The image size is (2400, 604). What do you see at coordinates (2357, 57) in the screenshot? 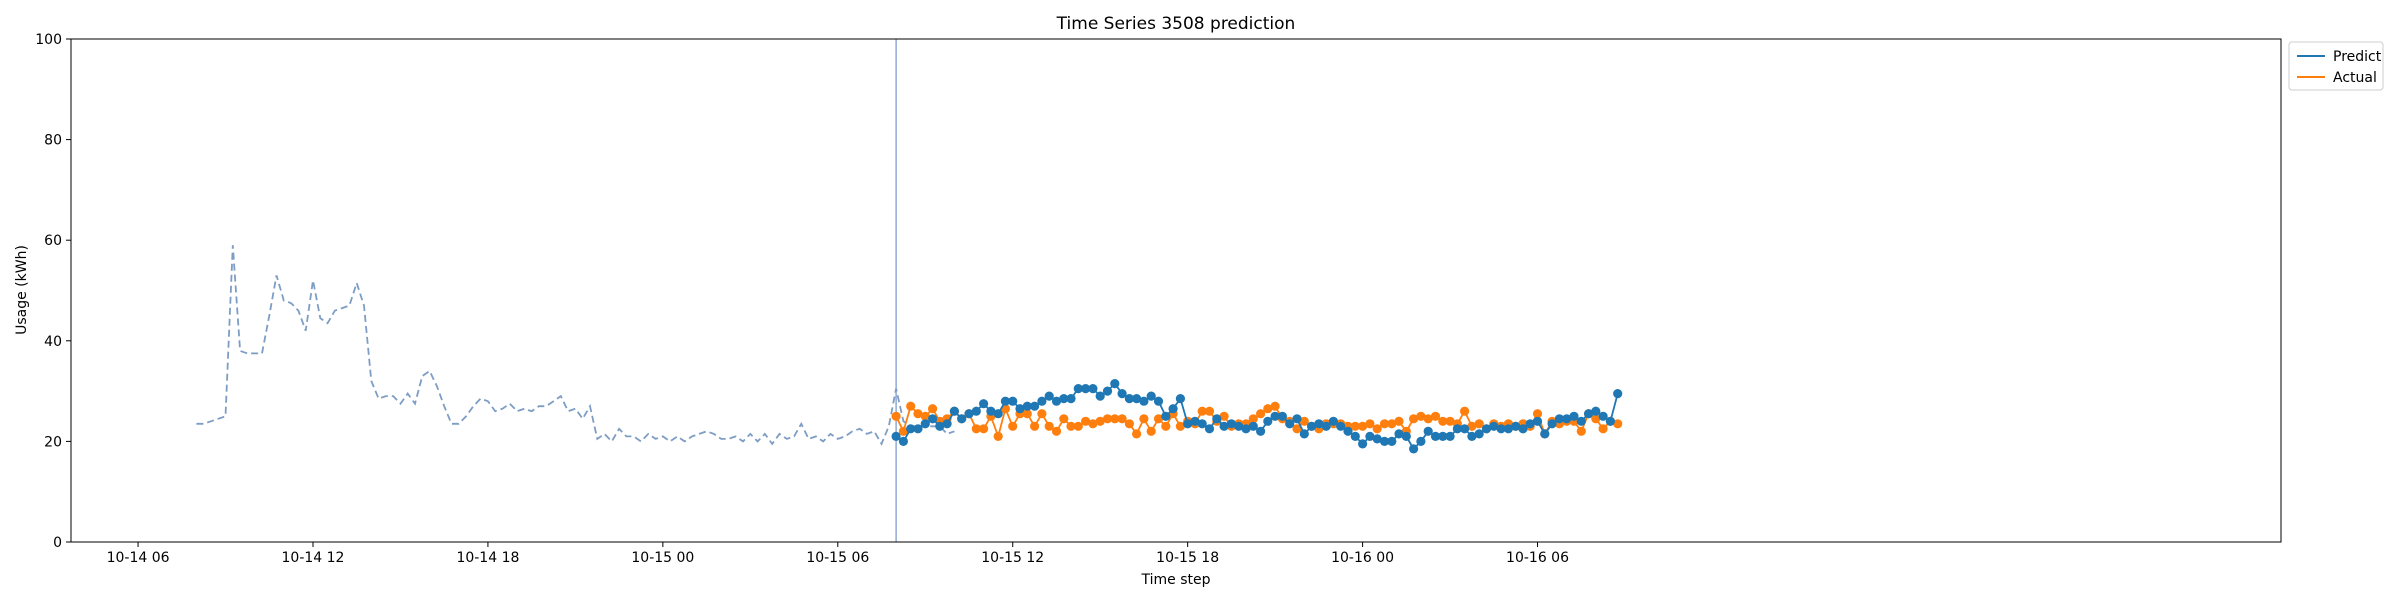
I see `legend-predict-label: Predict` at bounding box center [2357, 57].